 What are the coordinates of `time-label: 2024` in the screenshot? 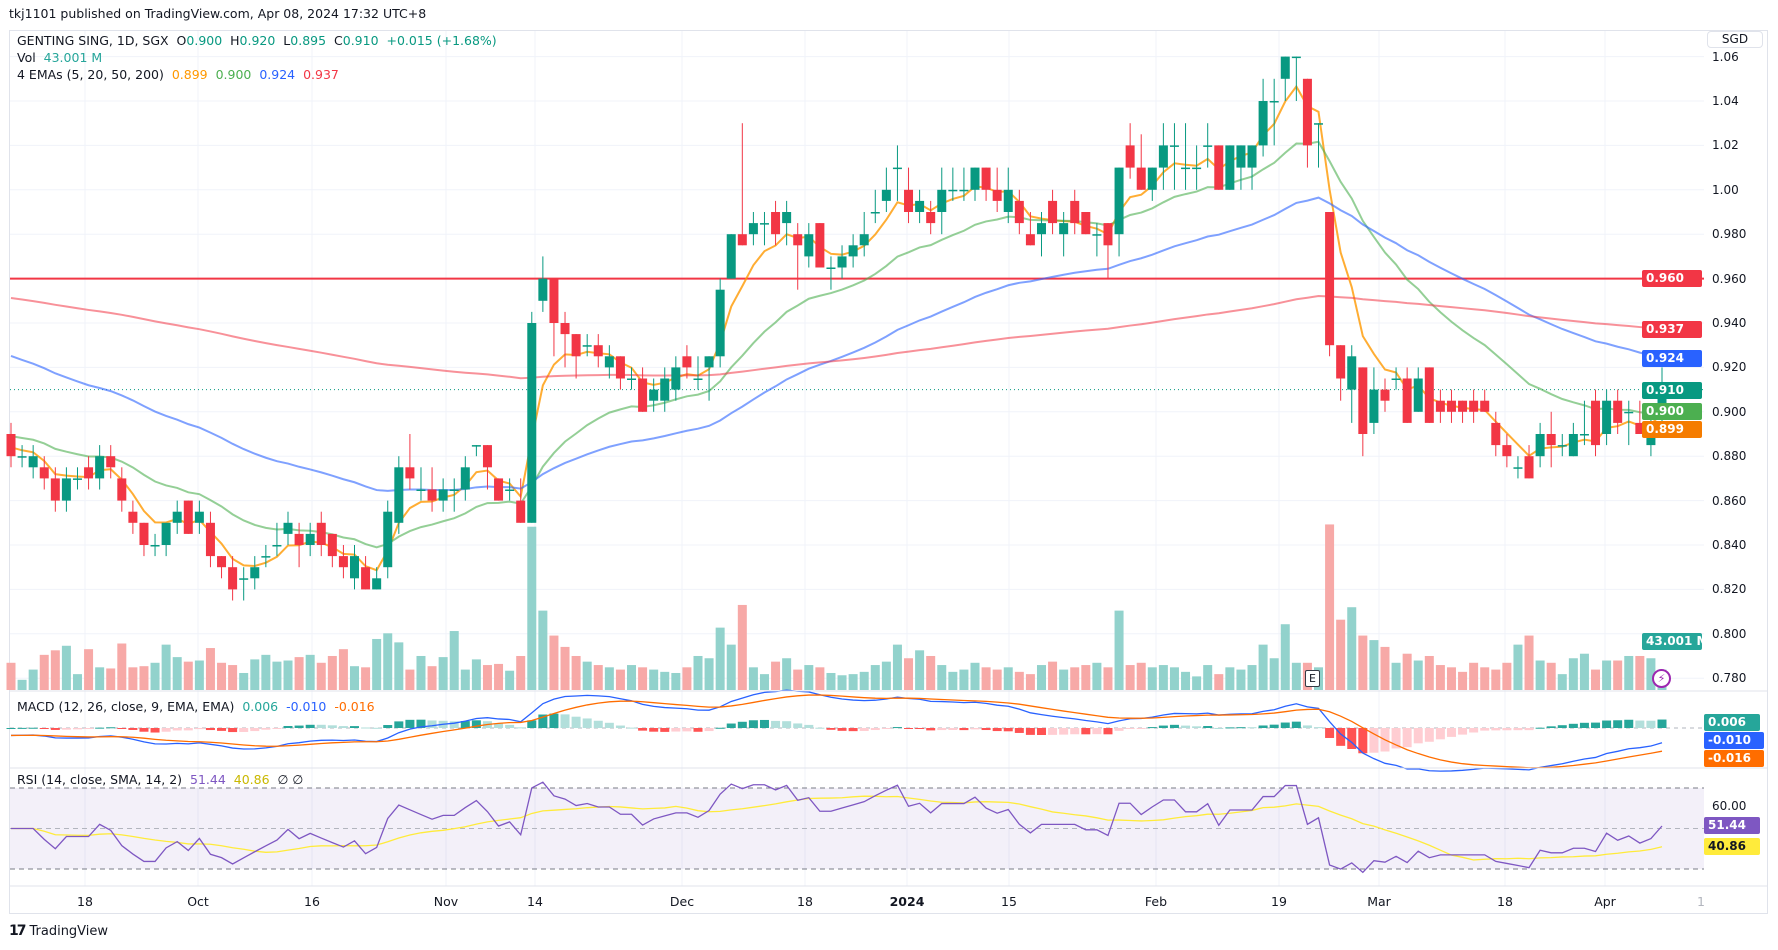 It's located at (907, 901).